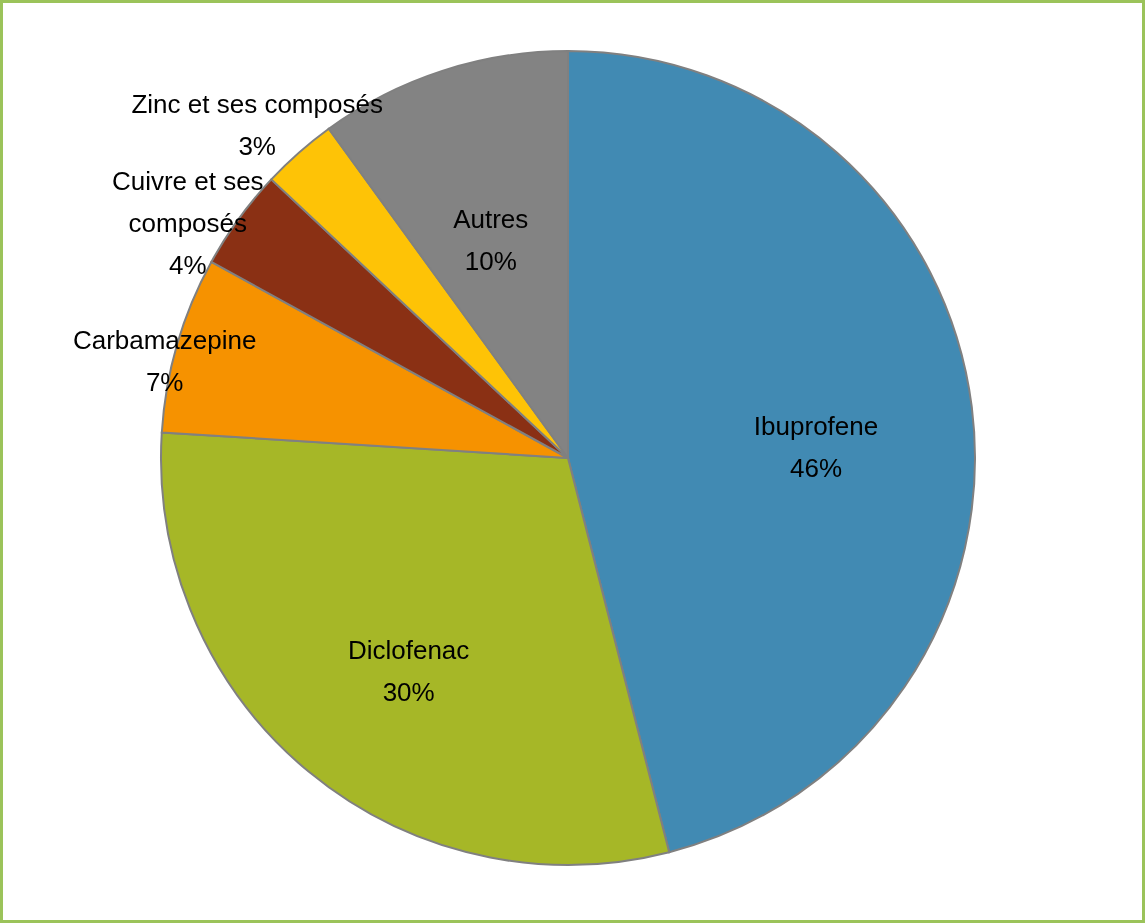 This screenshot has height=923, width=1145. Describe the element at coordinates (490, 261) in the screenshot. I see `data-label: 10%` at that location.